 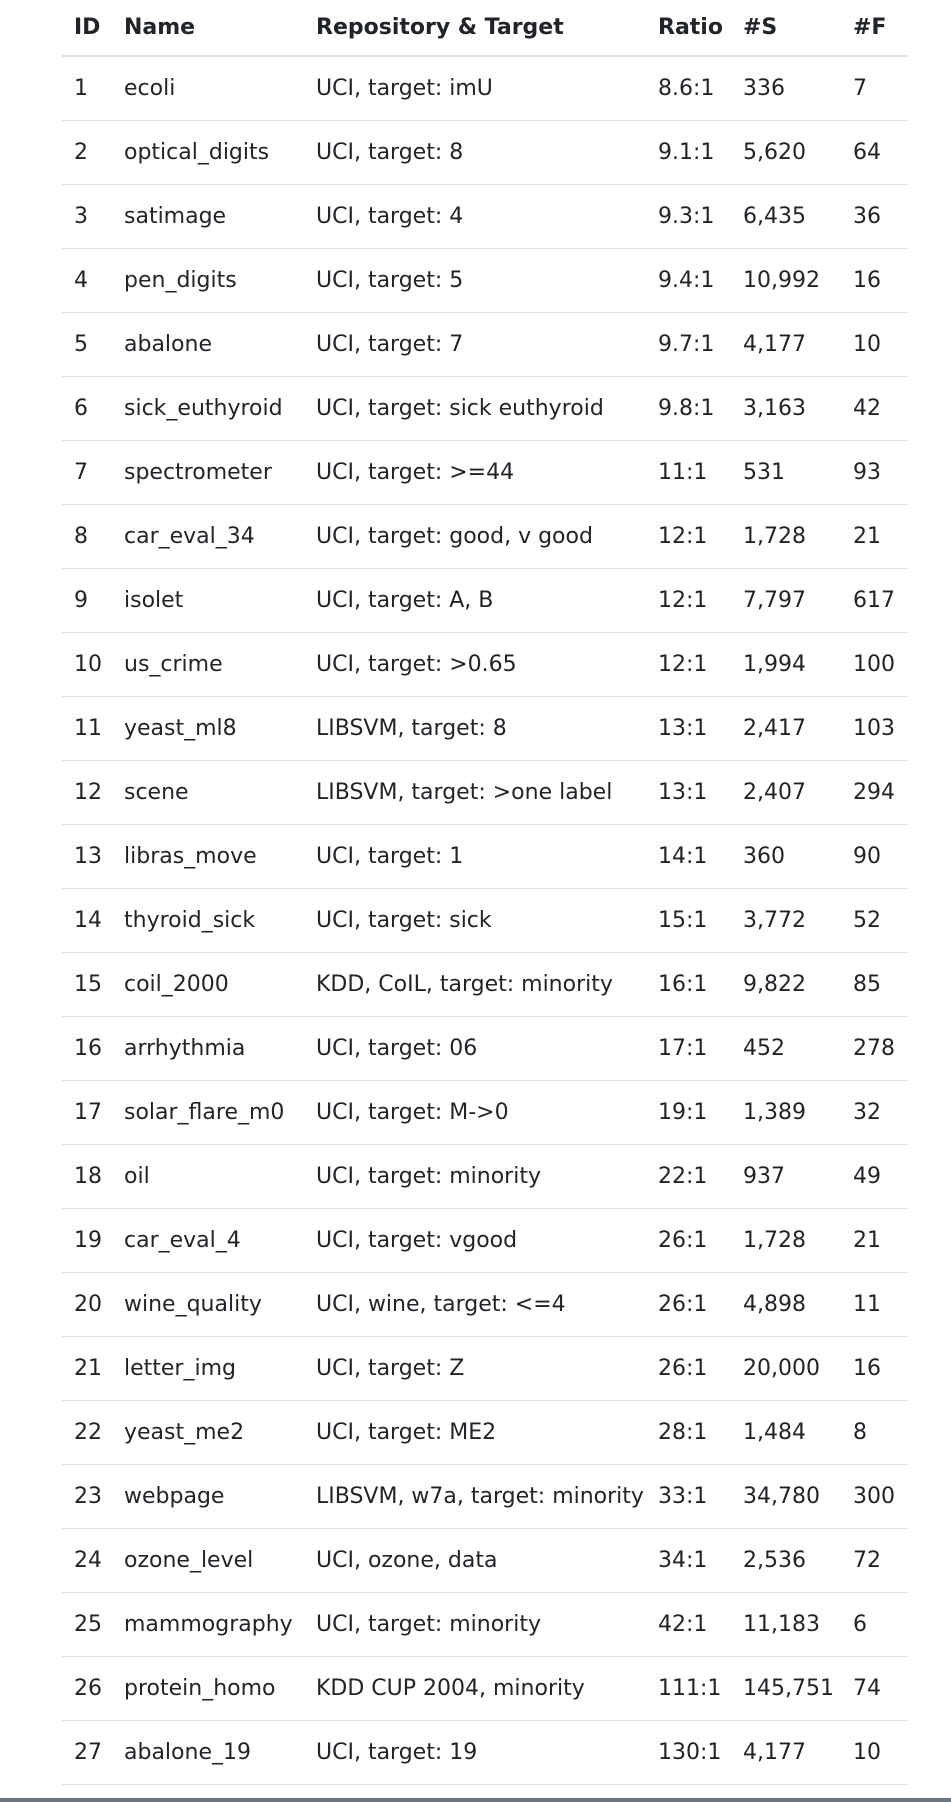 What do you see at coordinates (786, 600) in the screenshot?
I see `cell-samples: 7,797` at bounding box center [786, 600].